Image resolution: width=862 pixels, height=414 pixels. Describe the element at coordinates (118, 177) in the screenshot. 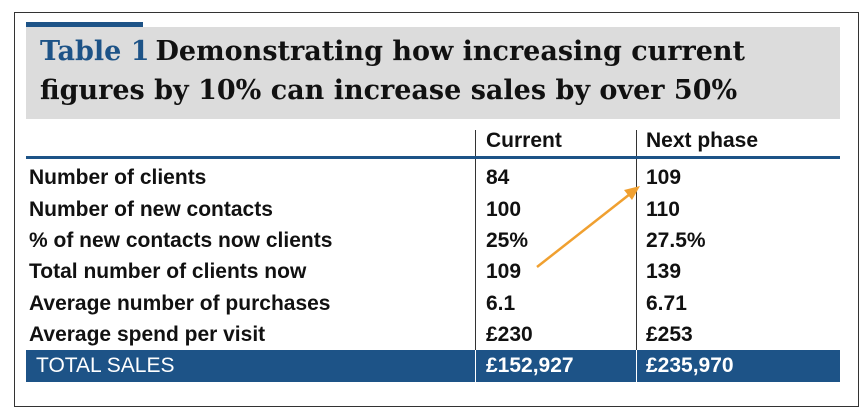

I see `row-label: Number of clients` at that location.